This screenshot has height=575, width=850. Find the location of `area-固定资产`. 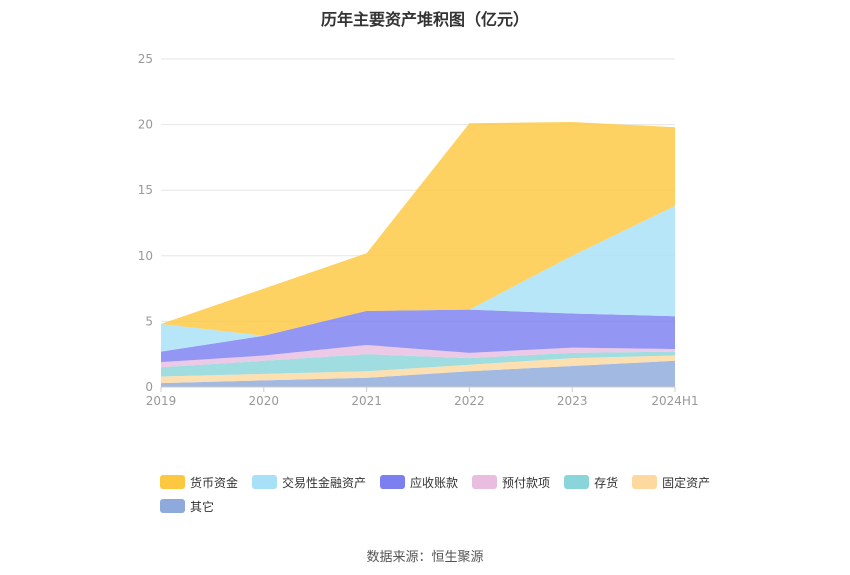

area-固定资产 is located at coordinates (418, 369).